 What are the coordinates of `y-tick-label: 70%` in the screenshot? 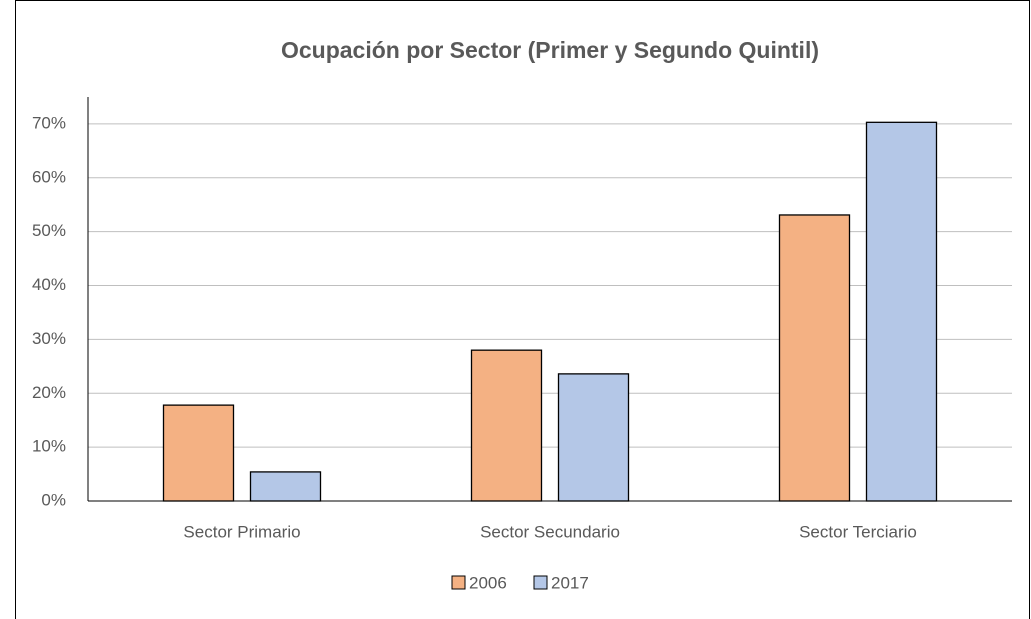 It's located at (49, 122).